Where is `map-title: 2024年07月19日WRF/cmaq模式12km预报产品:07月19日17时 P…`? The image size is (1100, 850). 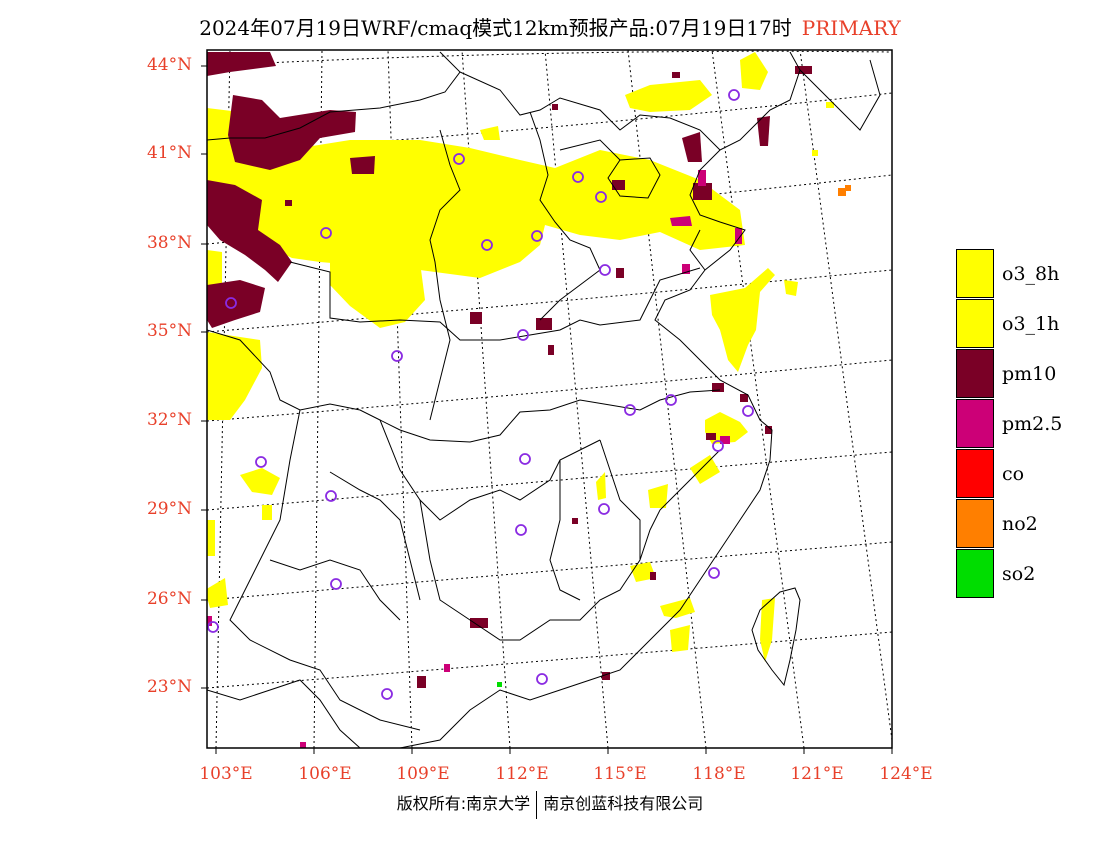 map-title: 2024年07月19日WRF/cmaq模式12km预报产品:07月19日17时 P… is located at coordinates (550, 26).